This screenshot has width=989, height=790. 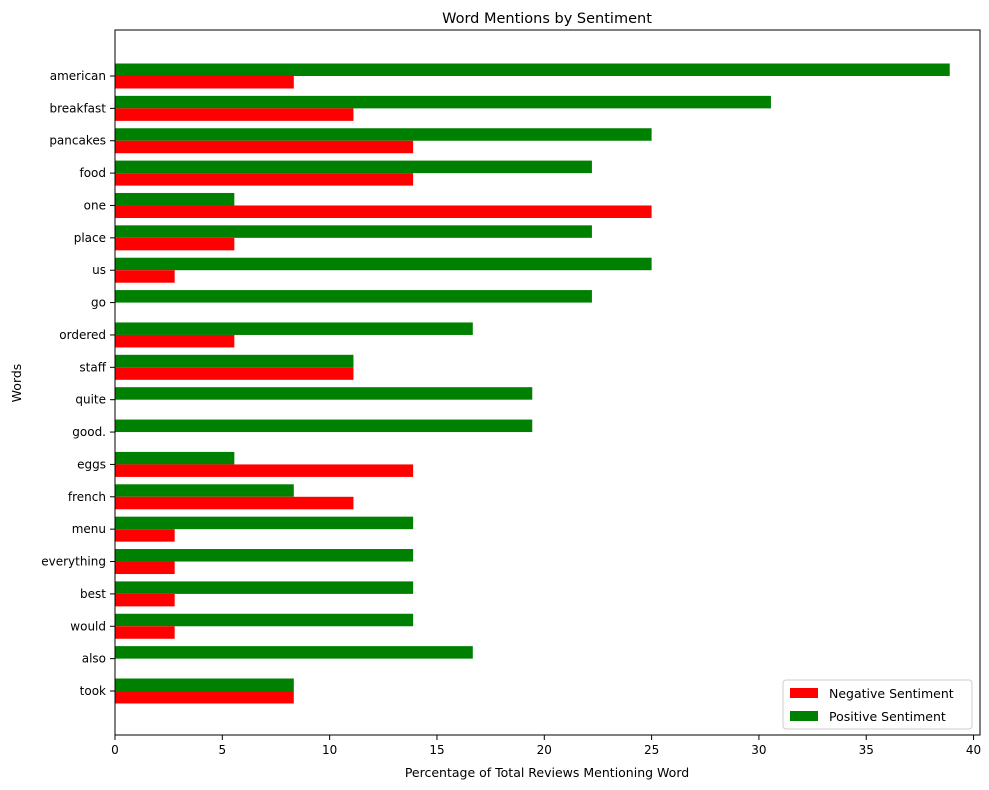 I want to click on legend-swatch-positive, so click(x=804, y=716).